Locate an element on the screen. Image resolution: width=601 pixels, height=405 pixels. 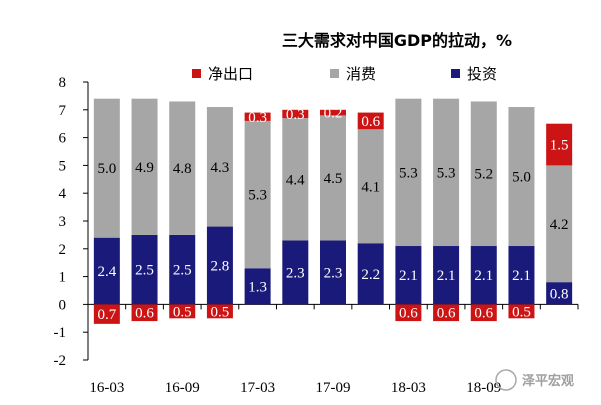
data-label: 4.8 is located at coordinates (182, 169).